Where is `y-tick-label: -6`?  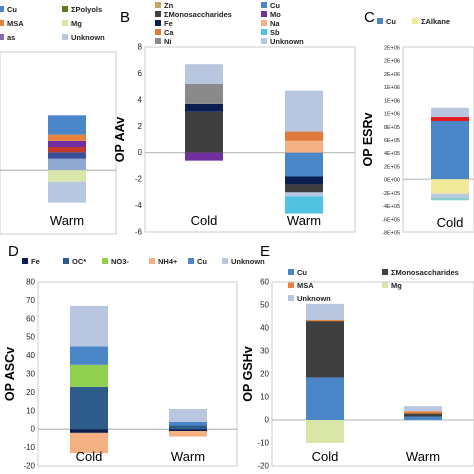 y-tick-label: -6 is located at coordinates (139, 232).